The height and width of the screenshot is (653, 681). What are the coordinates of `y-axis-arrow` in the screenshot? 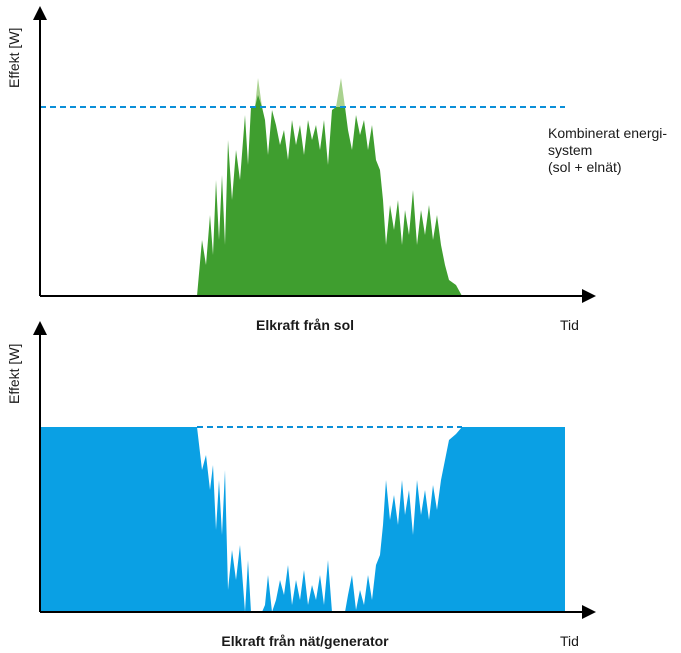 It's located at (40, 13).